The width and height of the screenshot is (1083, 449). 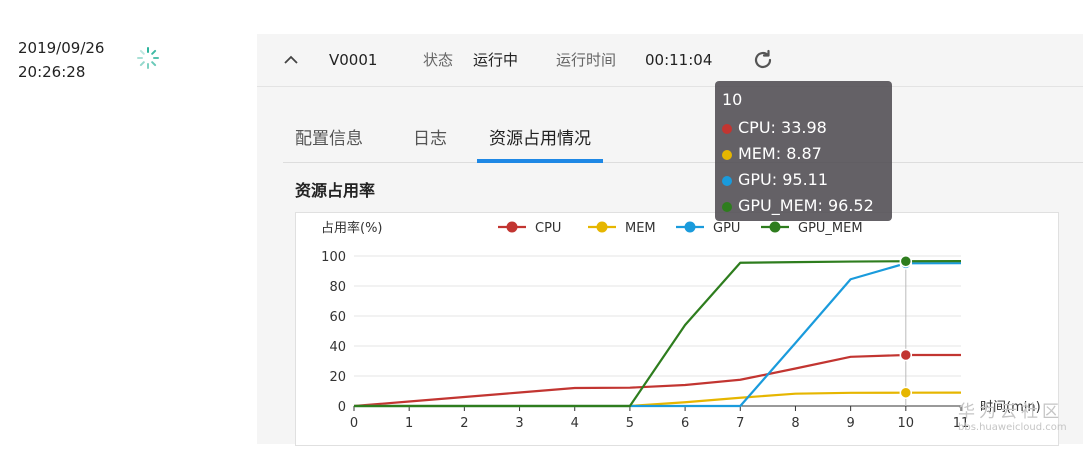 What do you see at coordinates (1010, 407) in the screenshot?
I see `x-axis-label: 时间(min)` at bounding box center [1010, 407].